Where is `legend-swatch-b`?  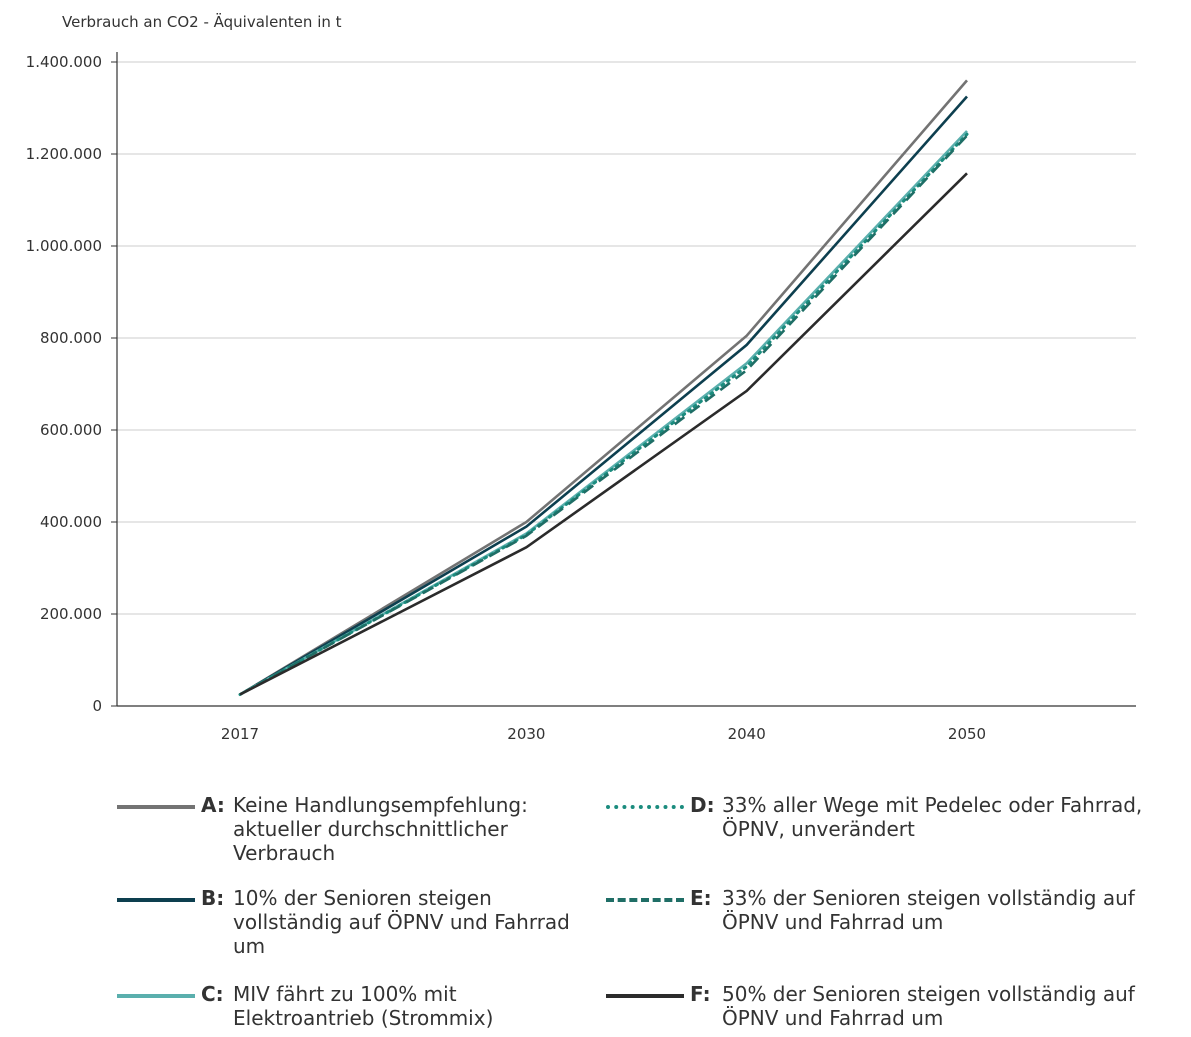 legend-swatch-b is located at coordinates (156, 900).